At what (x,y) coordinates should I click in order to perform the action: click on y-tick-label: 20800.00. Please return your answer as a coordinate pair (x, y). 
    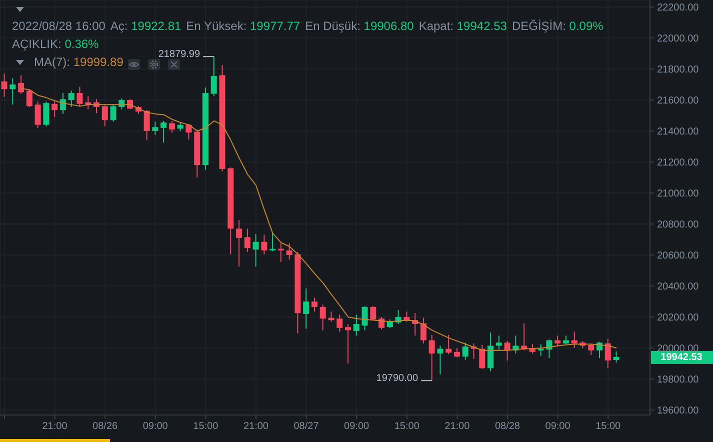
    Looking at the image, I should click on (678, 225).